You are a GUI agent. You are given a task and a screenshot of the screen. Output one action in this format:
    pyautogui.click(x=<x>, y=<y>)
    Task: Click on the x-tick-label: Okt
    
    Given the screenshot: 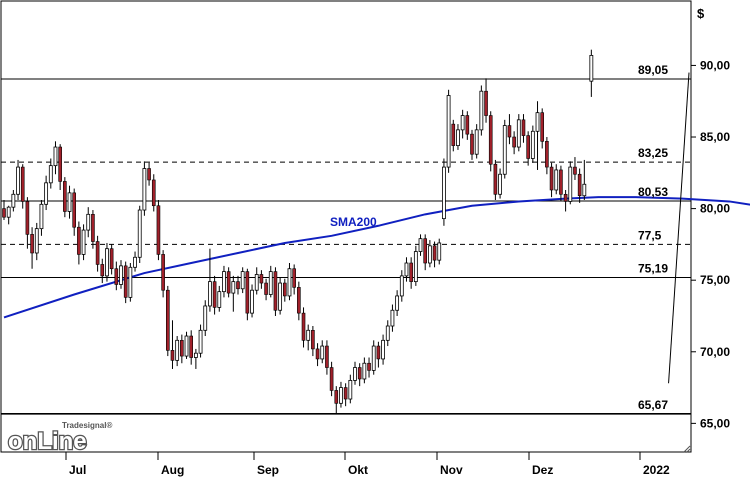 What is the action you would take?
    pyautogui.click(x=358, y=470)
    